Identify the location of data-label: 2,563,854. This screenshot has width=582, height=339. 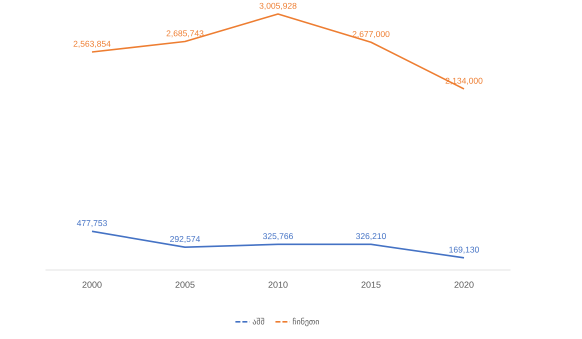
(92, 44).